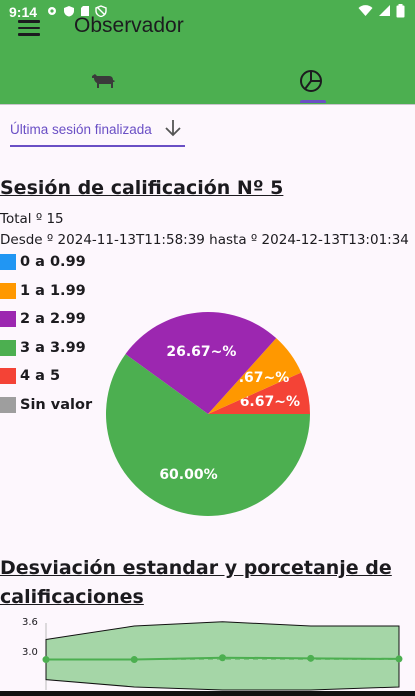  Describe the element at coordinates (52, 11) in the screenshot. I see `settings-icon` at that location.